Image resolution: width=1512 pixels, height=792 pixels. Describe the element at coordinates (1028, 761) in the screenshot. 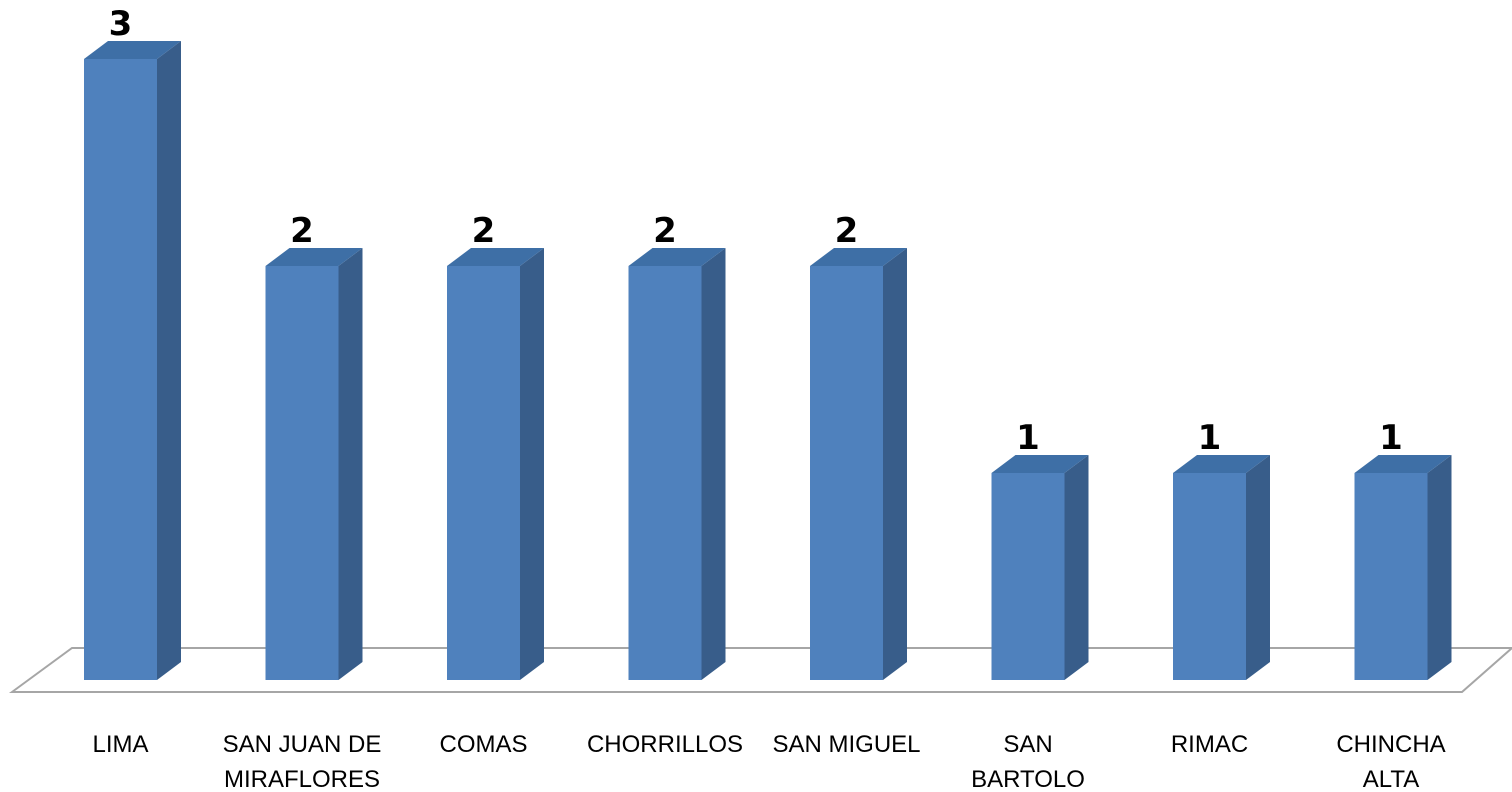

I see `x-tick-label: SAN BARTOLO` at that location.